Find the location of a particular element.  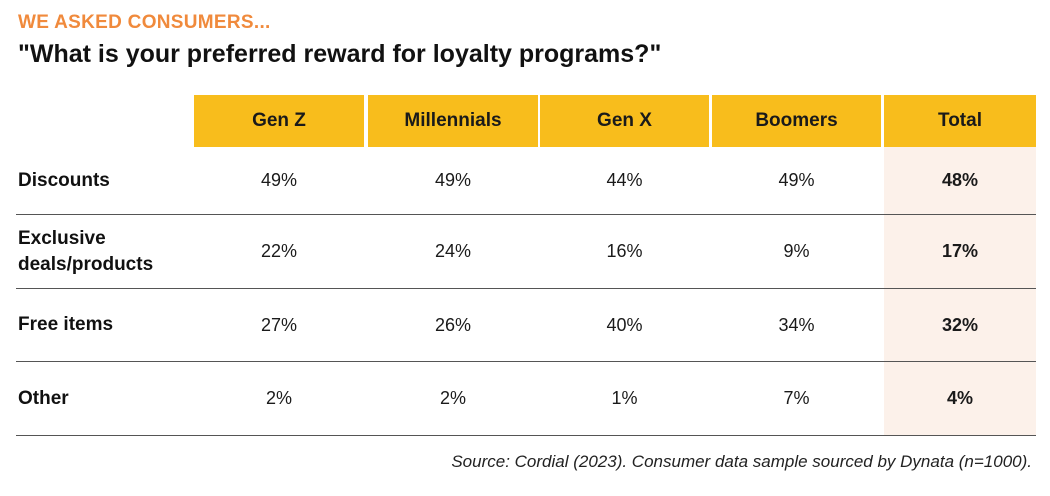

cell-free-total: 32% is located at coordinates (960, 324).